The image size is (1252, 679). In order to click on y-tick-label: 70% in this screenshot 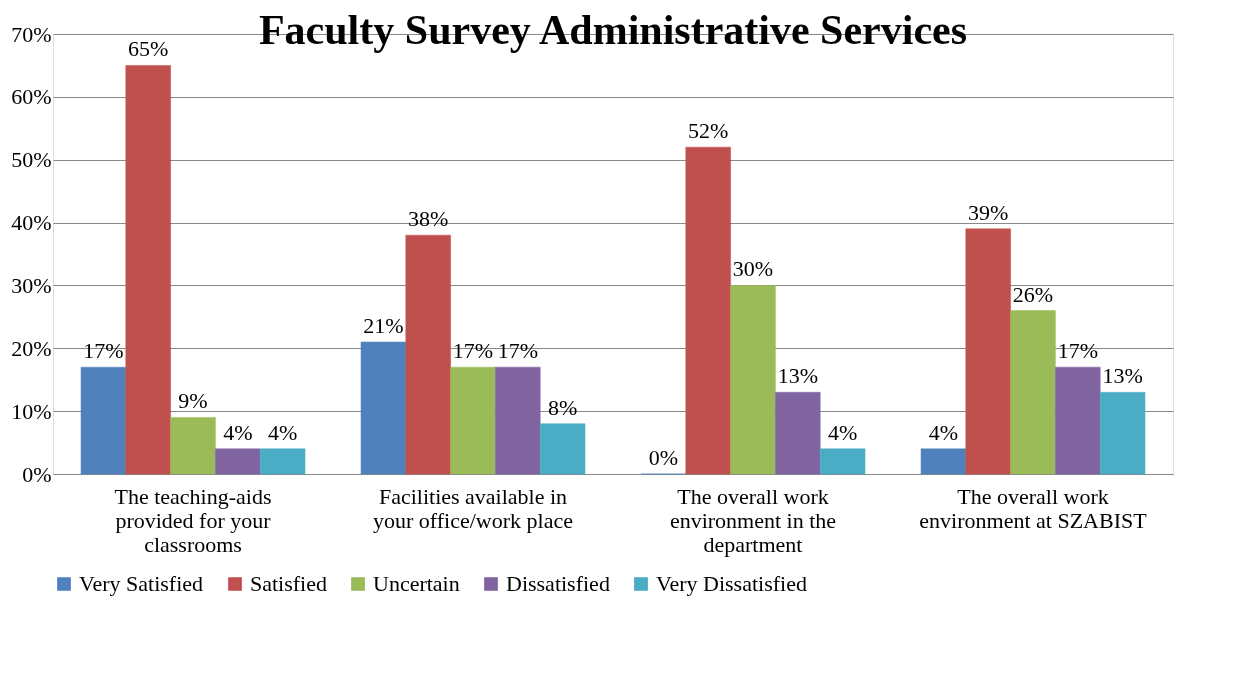, I will do `click(31, 34)`.